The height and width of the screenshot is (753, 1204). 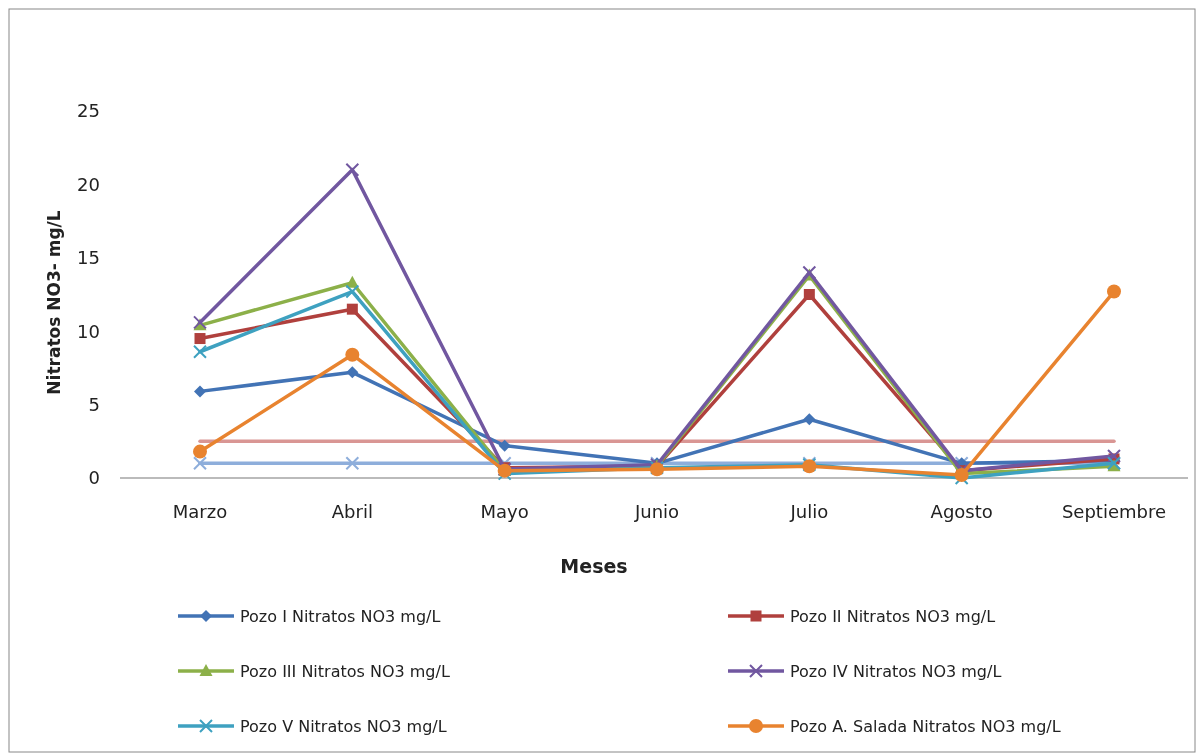 What do you see at coordinates (94, 404) in the screenshot?
I see `y-tick-label: 5` at bounding box center [94, 404].